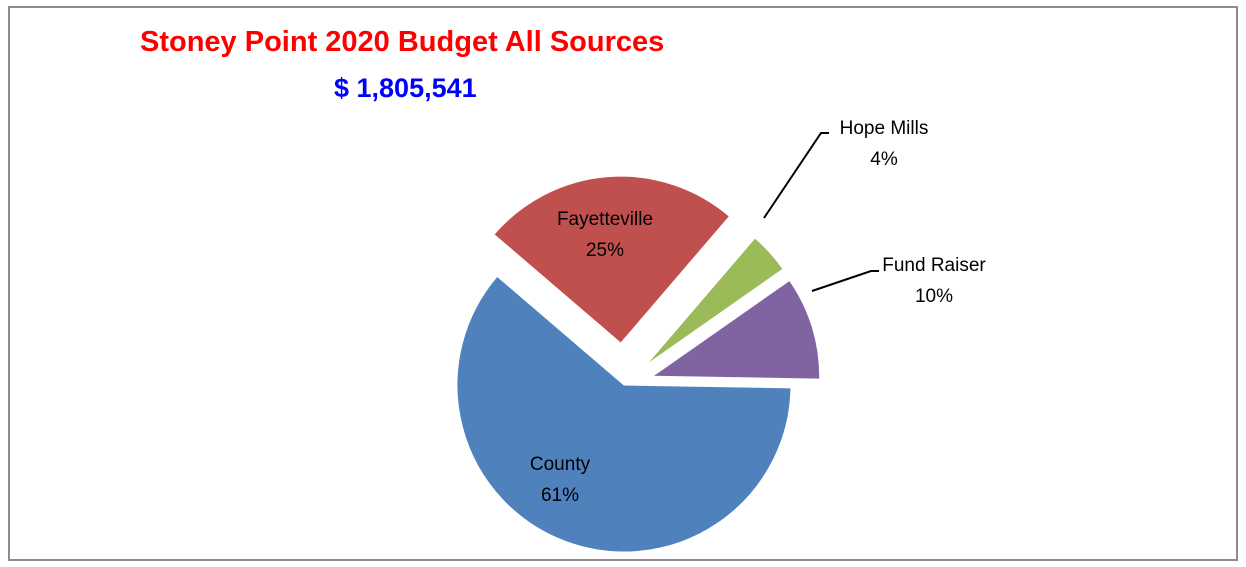  Describe the element at coordinates (884, 159) in the screenshot. I see `slice-percent-hope-mills: 4%` at that location.